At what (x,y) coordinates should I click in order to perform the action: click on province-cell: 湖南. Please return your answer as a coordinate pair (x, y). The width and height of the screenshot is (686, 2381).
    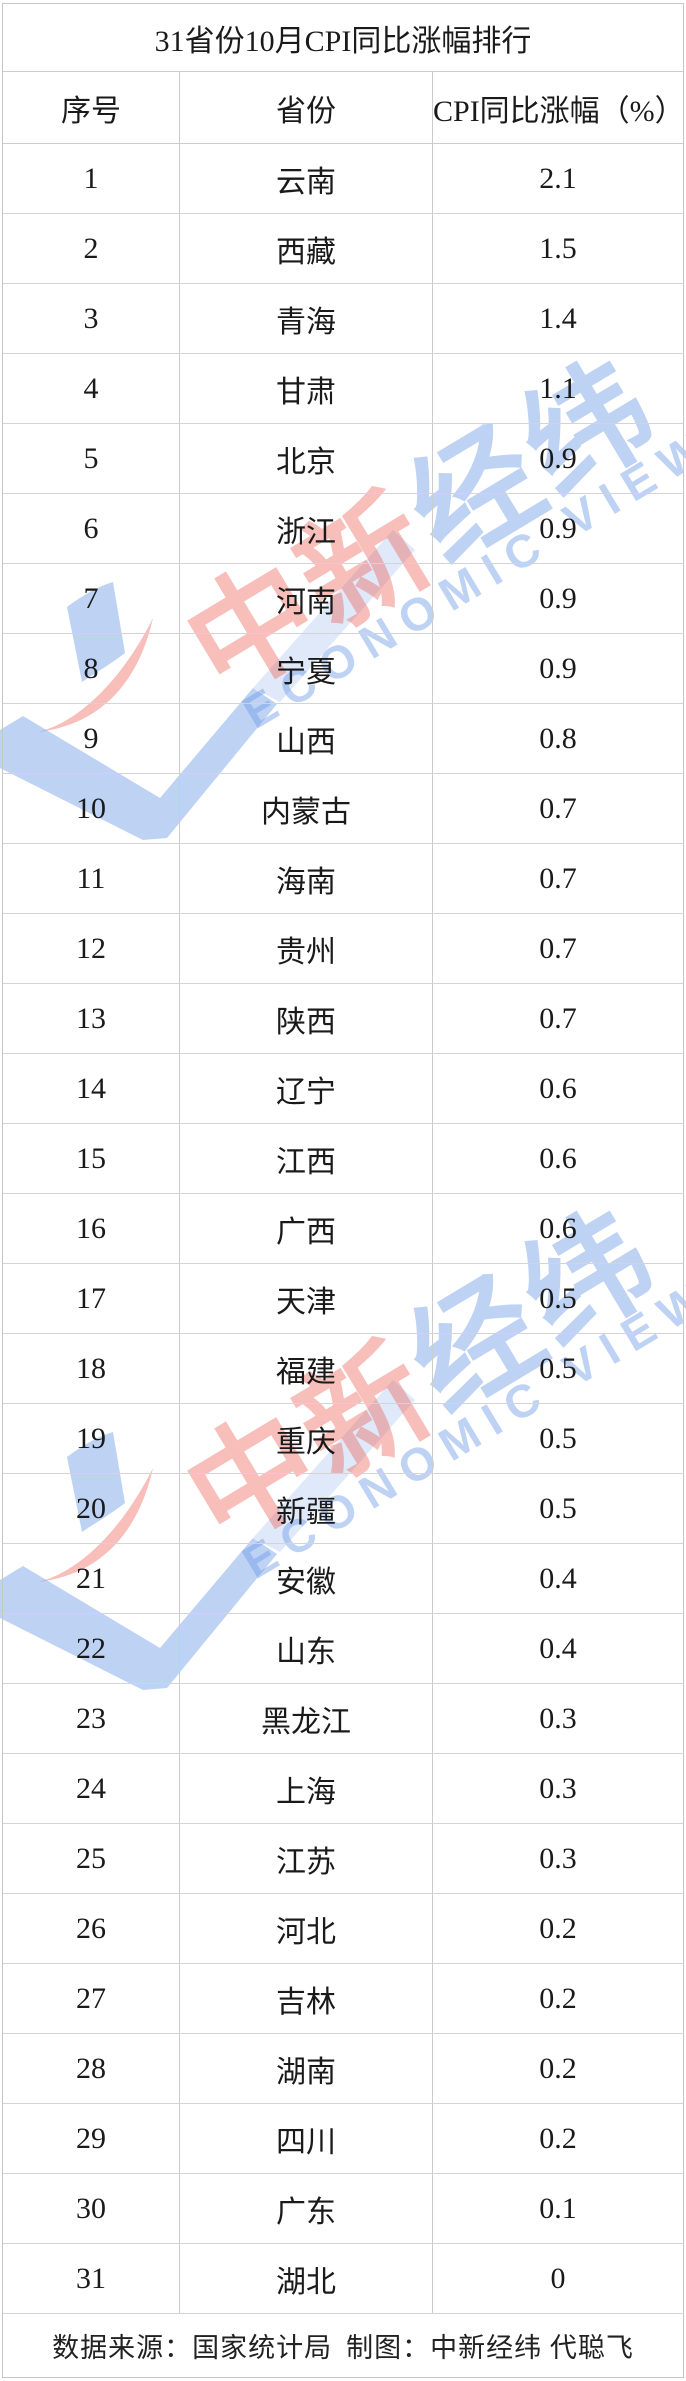
    Looking at the image, I should click on (305, 2068).